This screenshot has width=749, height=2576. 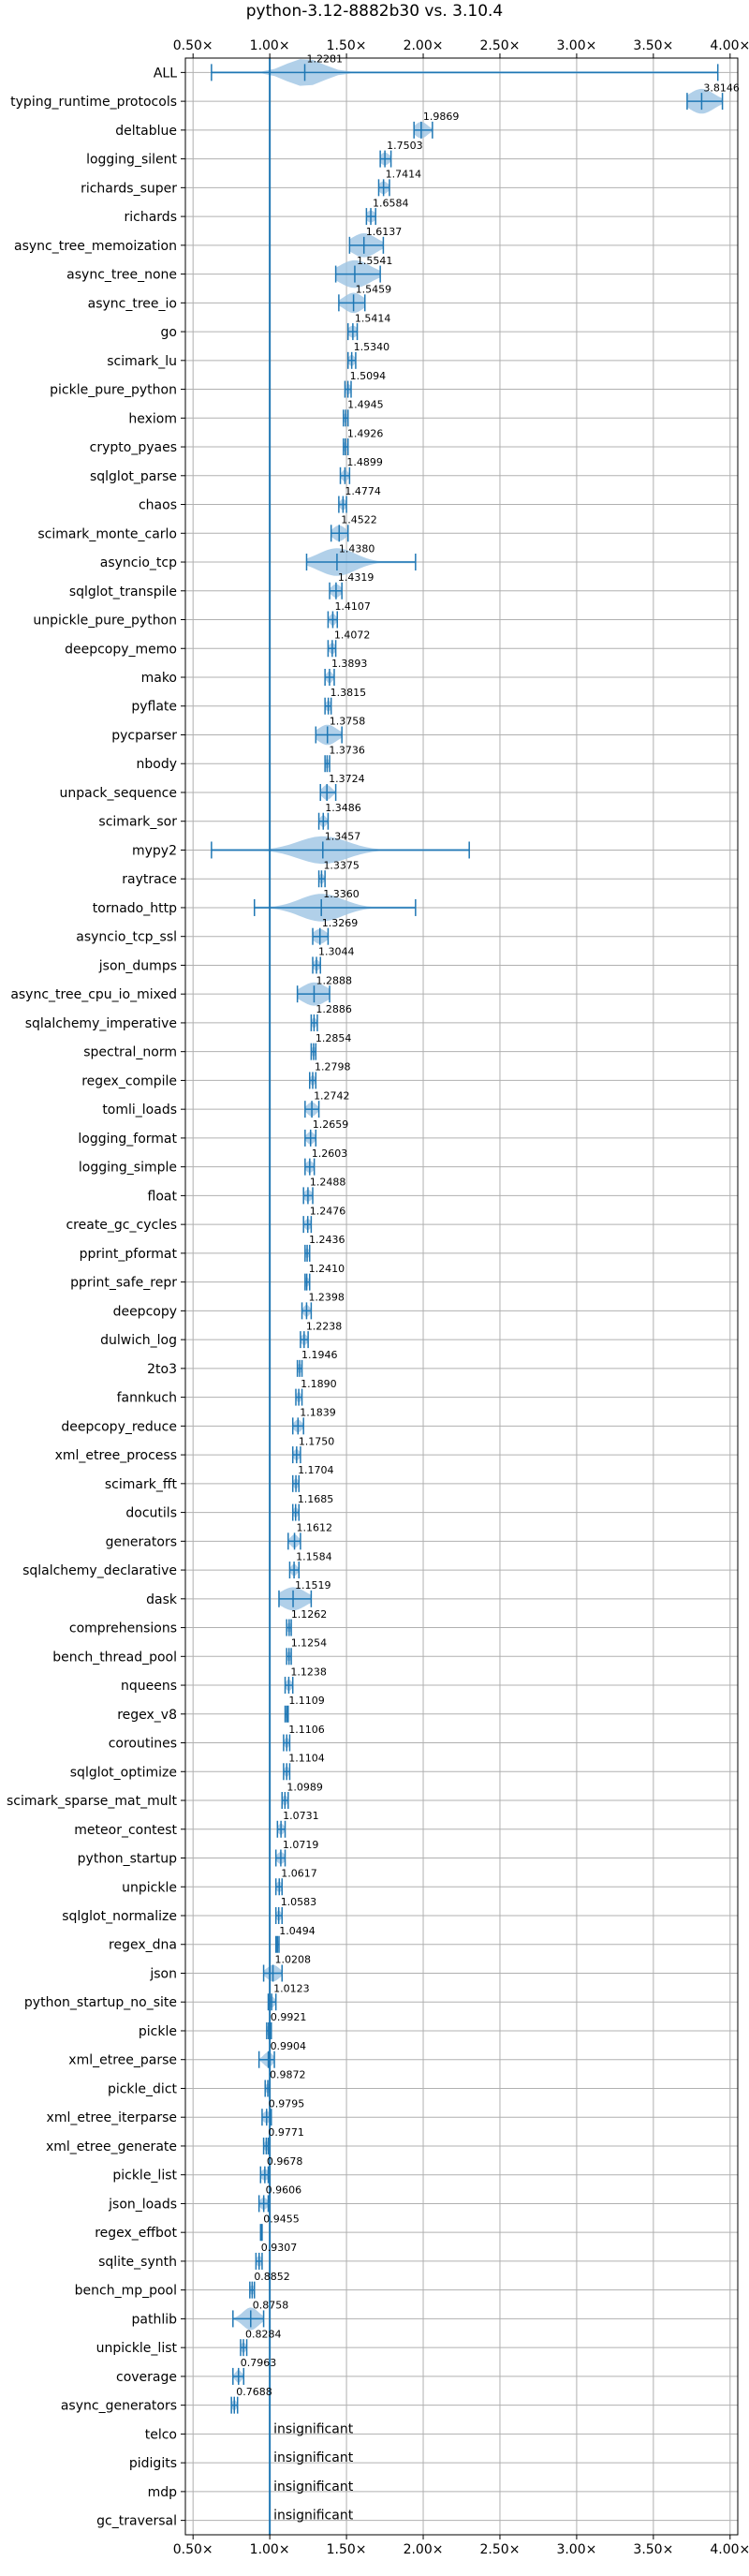 What do you see at coordinates (123, 1772) in the screenshot?
I see `benchmark-label: sqlglot_optimize` at bounding box center [123, 1772].